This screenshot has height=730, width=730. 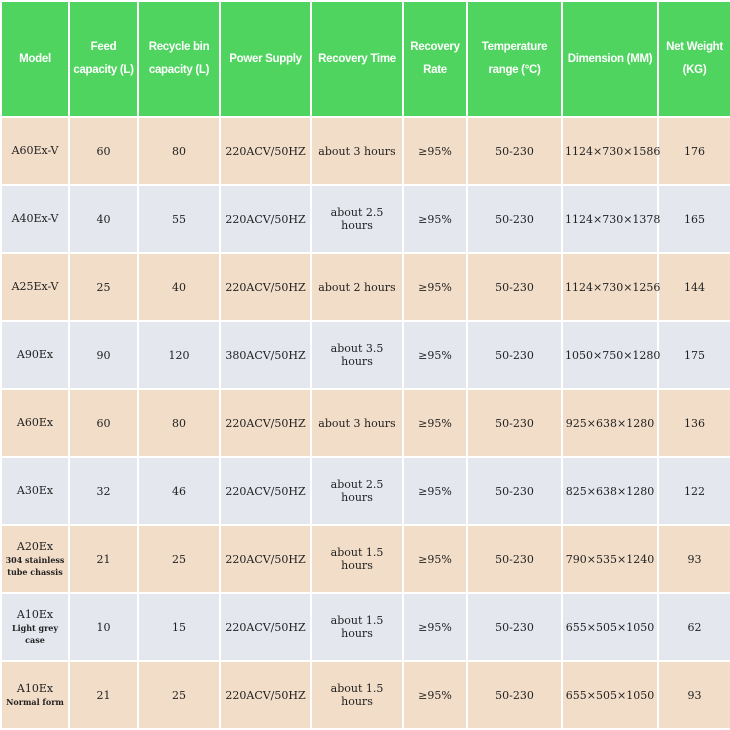 I want to click on model-note: Normal form, so click(x=35, y=702).